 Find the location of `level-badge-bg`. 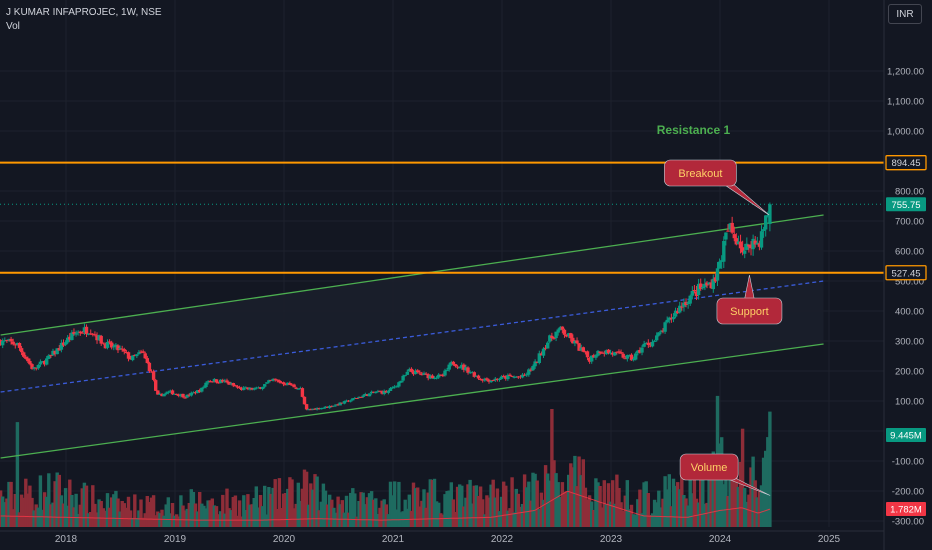

level-badge-bg is located at coordinates (906, 273).